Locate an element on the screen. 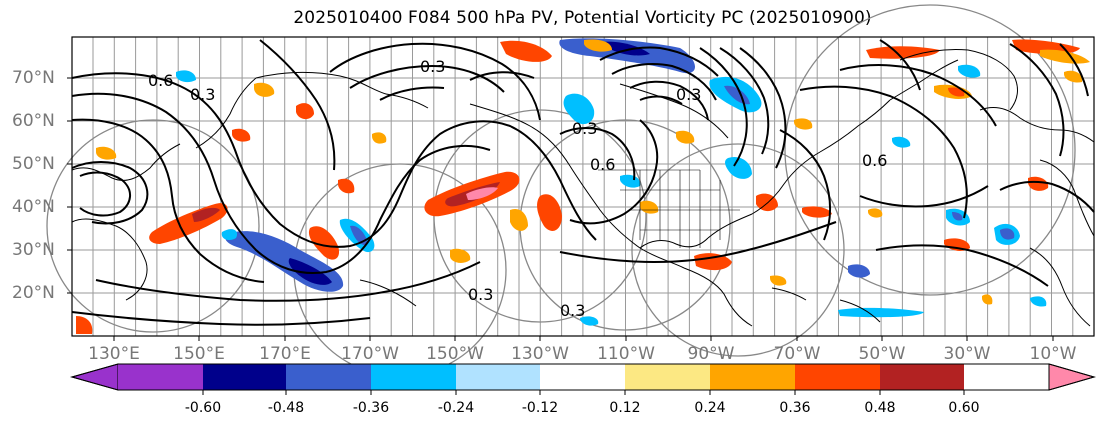 This screenshot has height=429, width=1105. pos-patch-arctic5 is located at coordinates (1065, 56).